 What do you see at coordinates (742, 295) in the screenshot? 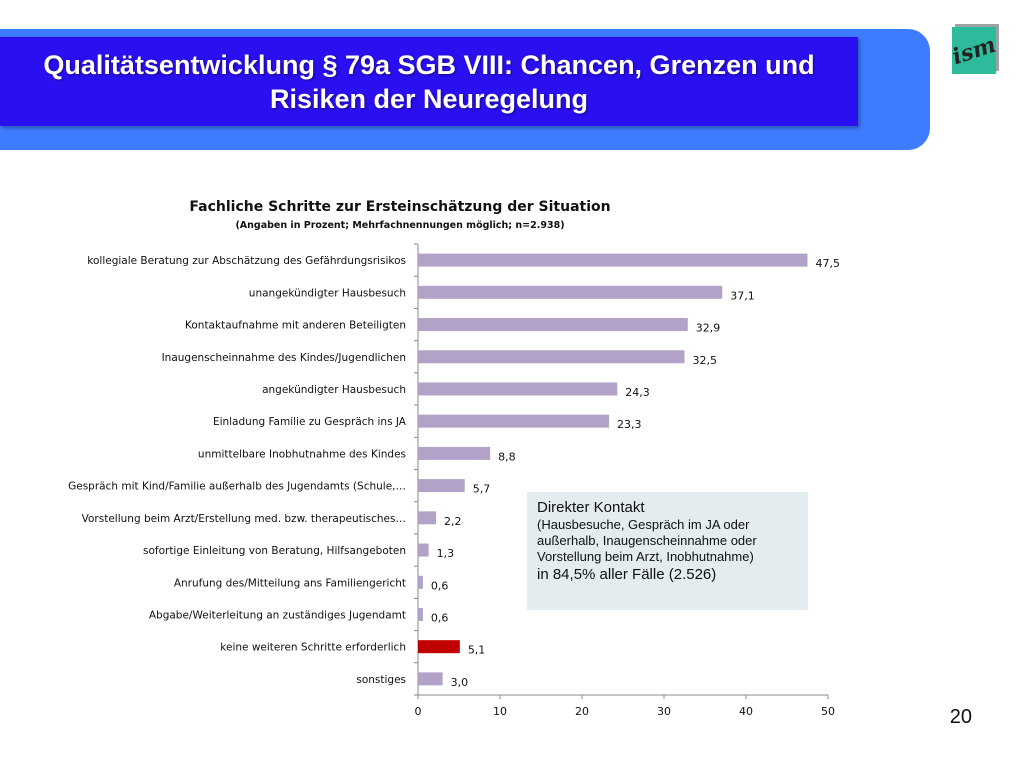
I see `data-label: 37,1` at bounding box center [742, 295].